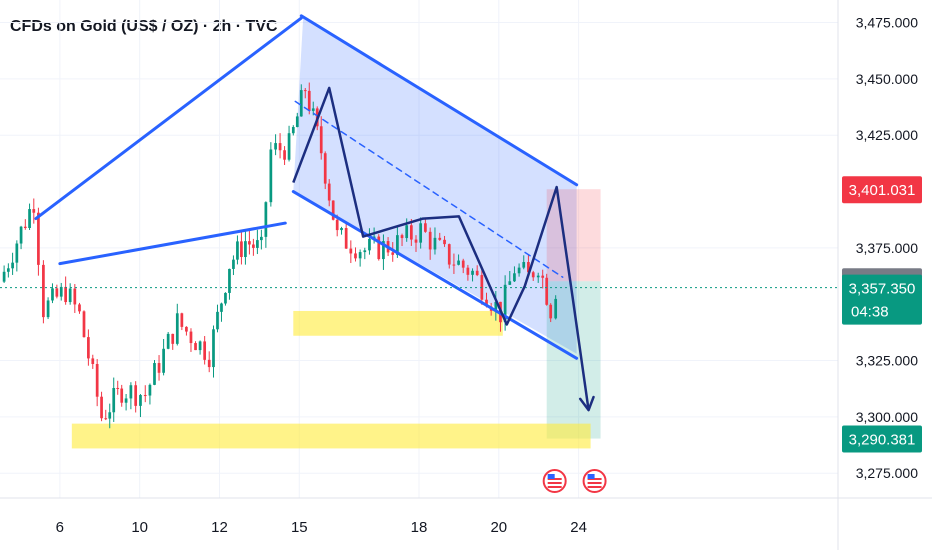 Image resolution: width=932 pixels, height=550 pixels. Describe the element at coordinates (551, 476) in the screenshot. I see `flag-canton` at that location.